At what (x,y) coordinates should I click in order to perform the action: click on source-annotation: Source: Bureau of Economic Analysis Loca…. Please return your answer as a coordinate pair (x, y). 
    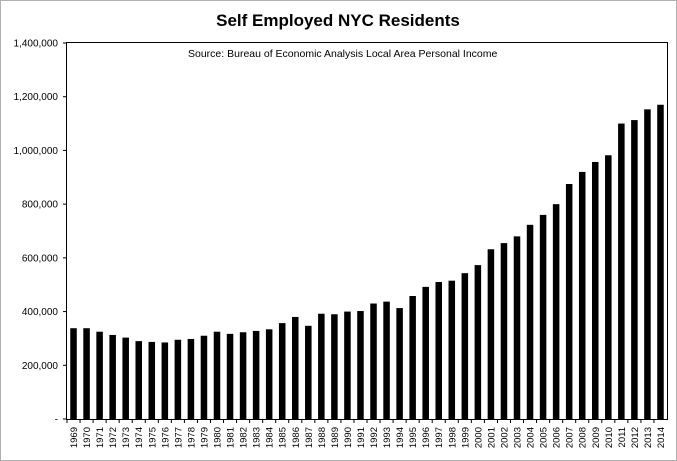
    Looking at the image, I should click on (342, 54).